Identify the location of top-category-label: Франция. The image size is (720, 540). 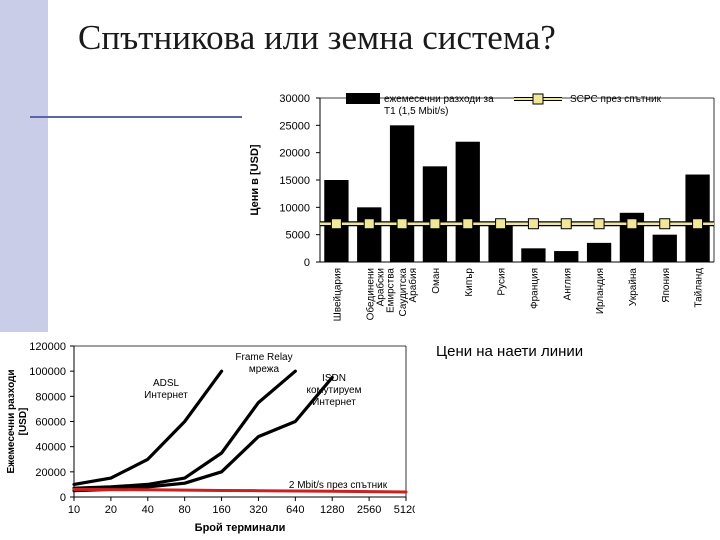
(534, 288).